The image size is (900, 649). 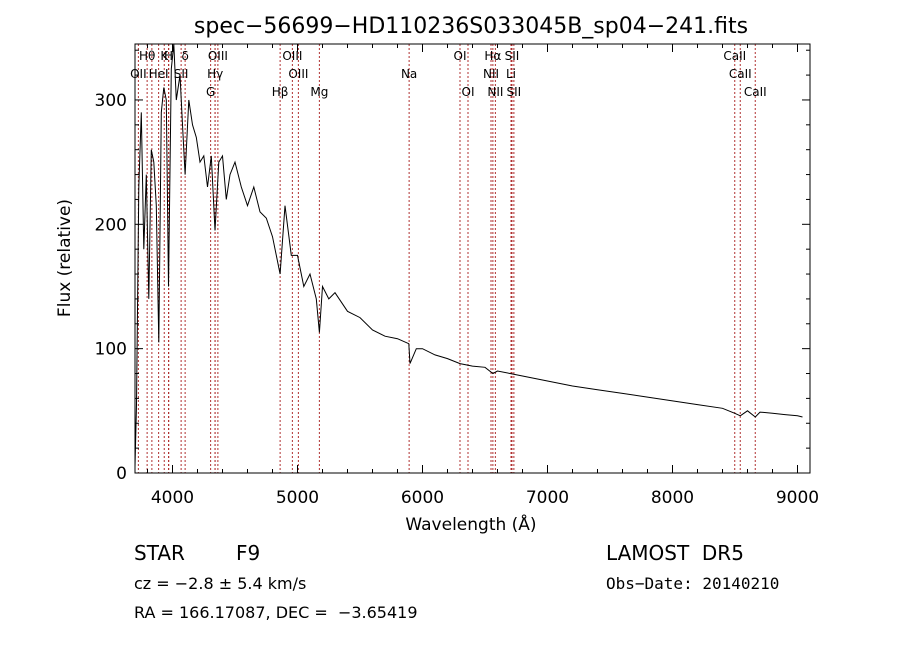 What do you see at coordinates (111, 350) in the screenshot?
I see `y-tick-label: 100` at bounding box center [111, 350].